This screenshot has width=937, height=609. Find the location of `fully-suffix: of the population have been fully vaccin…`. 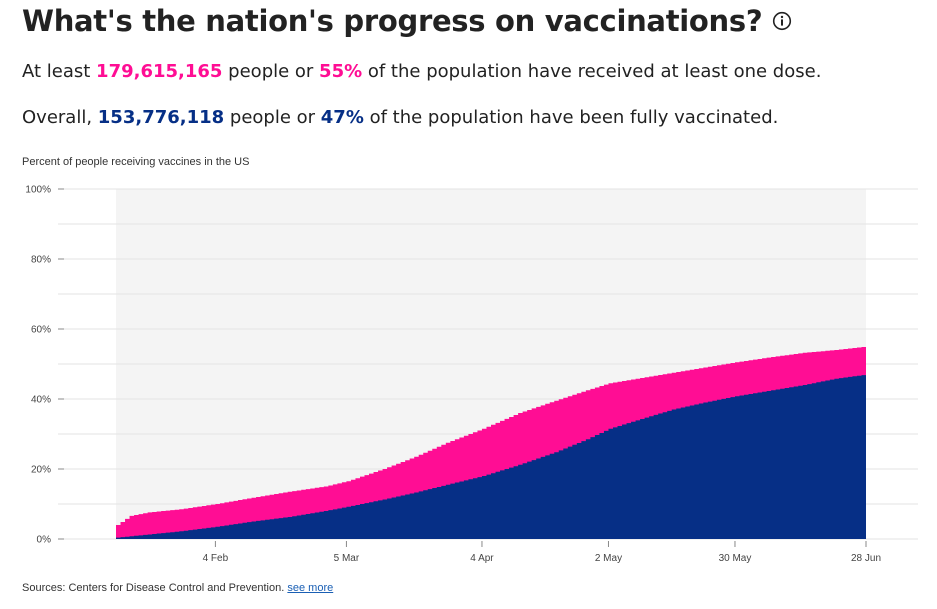

fully-suffix: of the population have been fully vaccin… is located at coordinates (571, 117).